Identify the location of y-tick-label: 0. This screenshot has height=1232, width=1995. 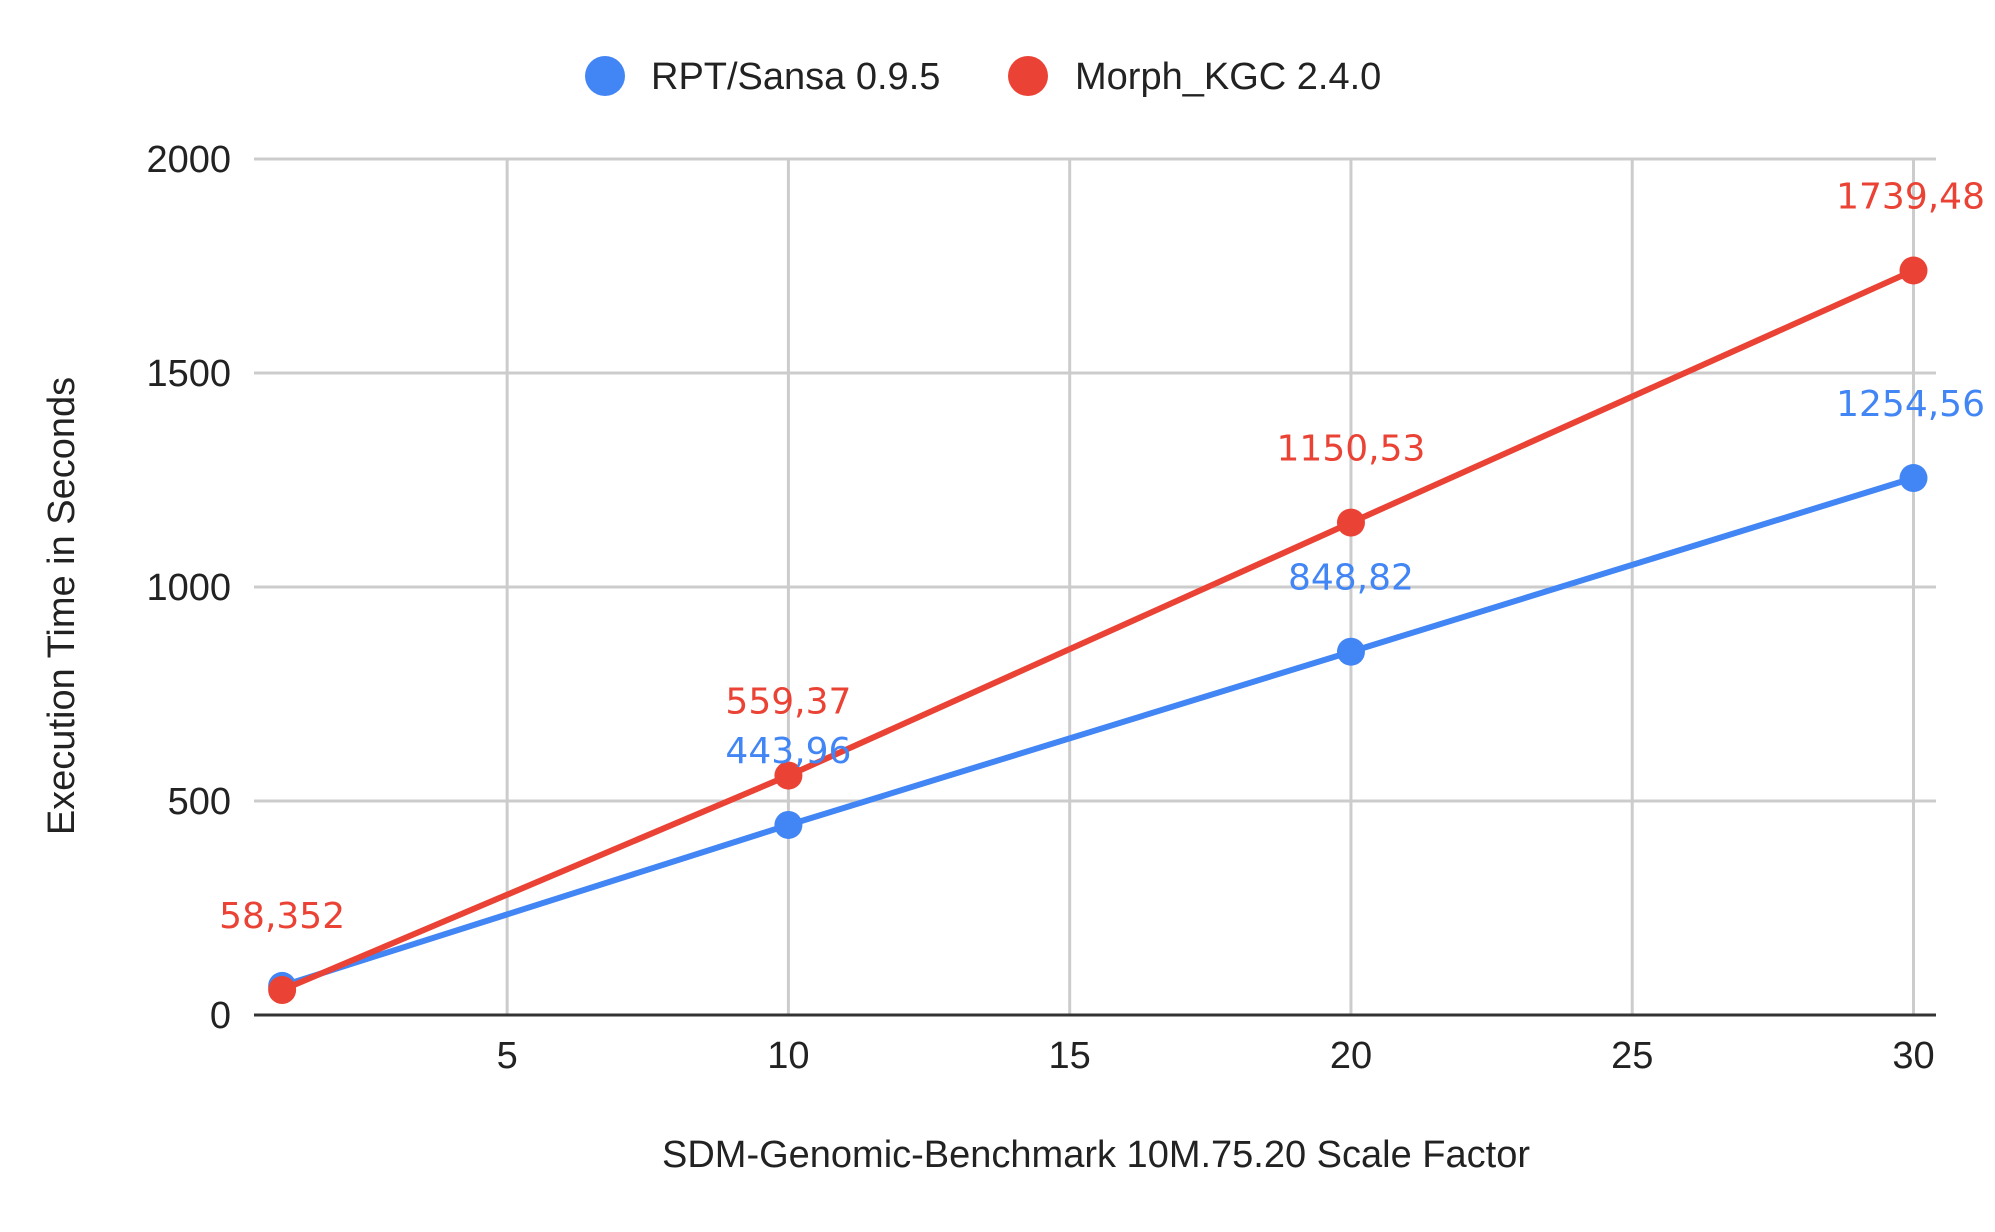
(220, 1016).